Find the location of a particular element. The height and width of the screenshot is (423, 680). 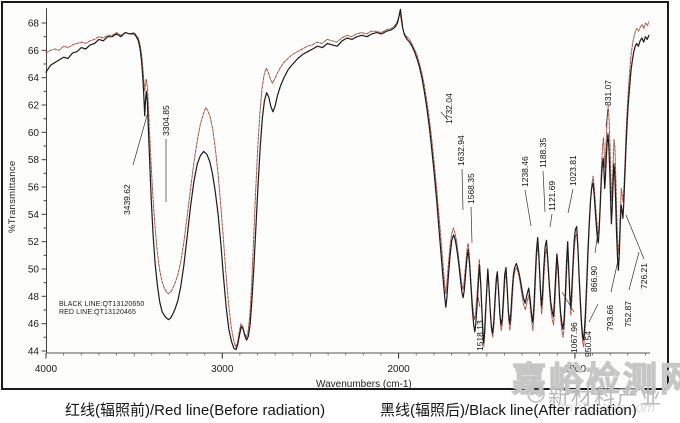

peak-label: 1121.69 is located at coordinates (552, 196).